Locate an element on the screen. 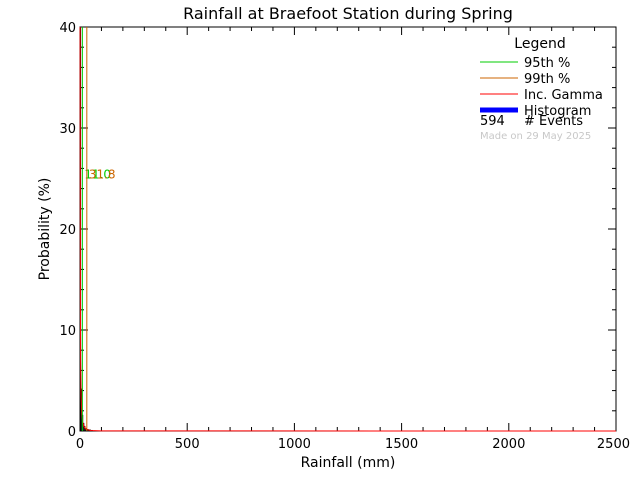 Image resolution: width=640 pixels, height=480 pixels. 99th-percentile-label: 31.8 is located at coordinates (102, 174).